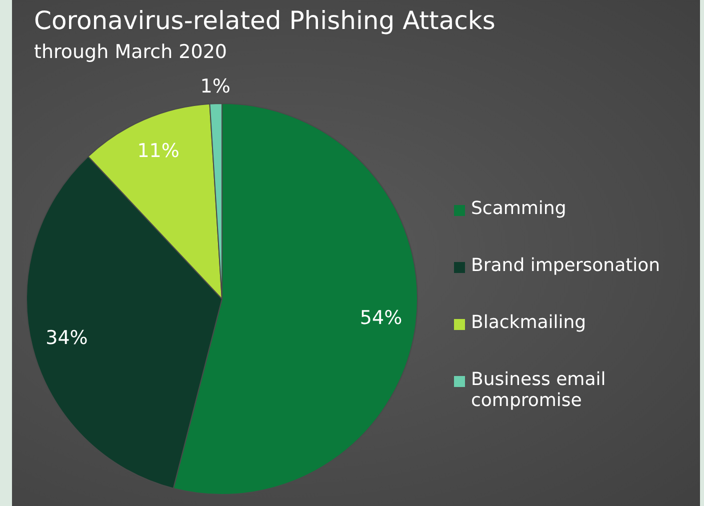  What do you see at coordinates (528, 322) in the screenshot?
I see `legend-label: Blackmailing` at bounding box center [528, 322].